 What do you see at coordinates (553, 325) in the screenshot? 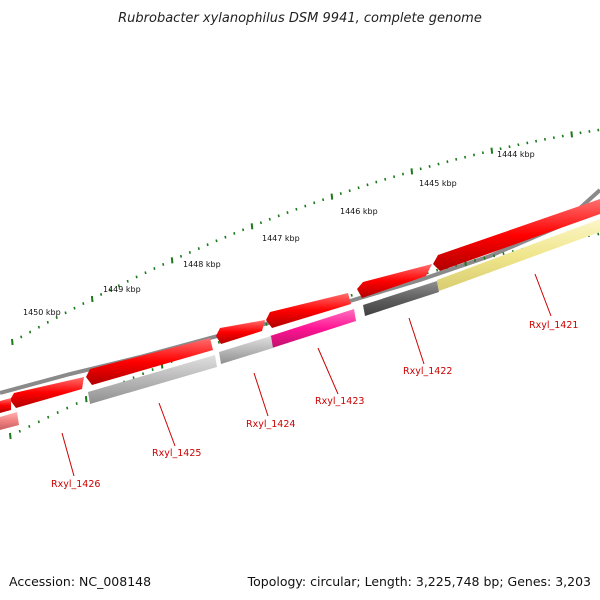
I see `locus-label-Rxyl_1421: Rxyl_1421` at bounding box center [553, 325].